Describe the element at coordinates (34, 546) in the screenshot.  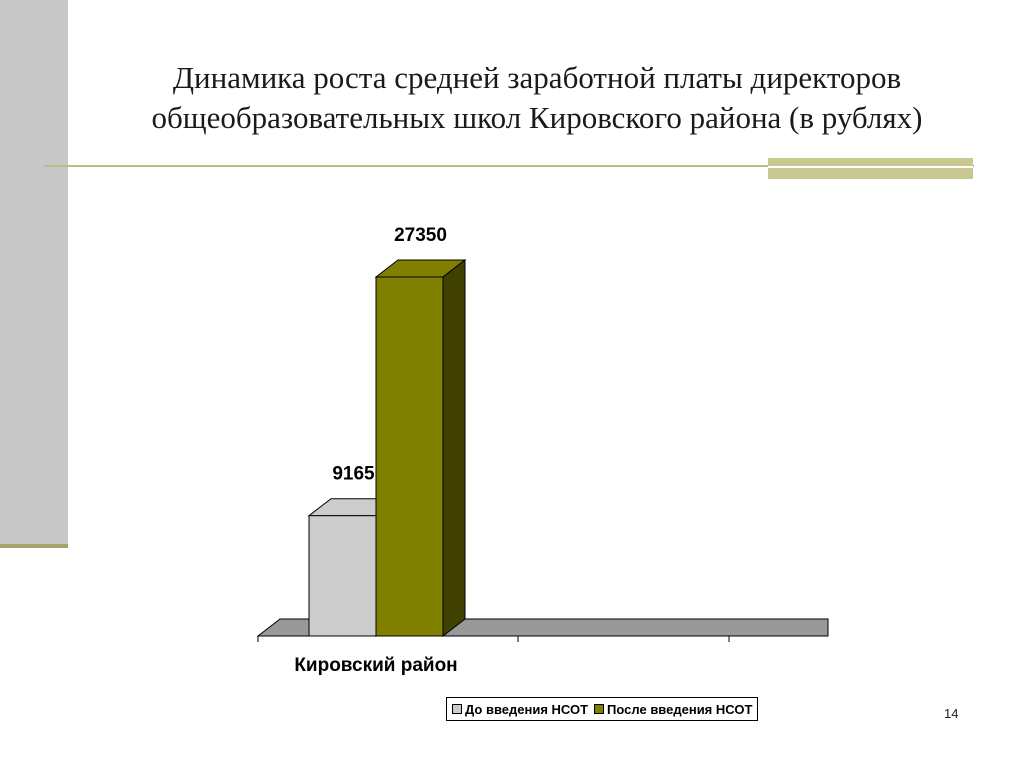
I see `left-decor-accent` at that location.